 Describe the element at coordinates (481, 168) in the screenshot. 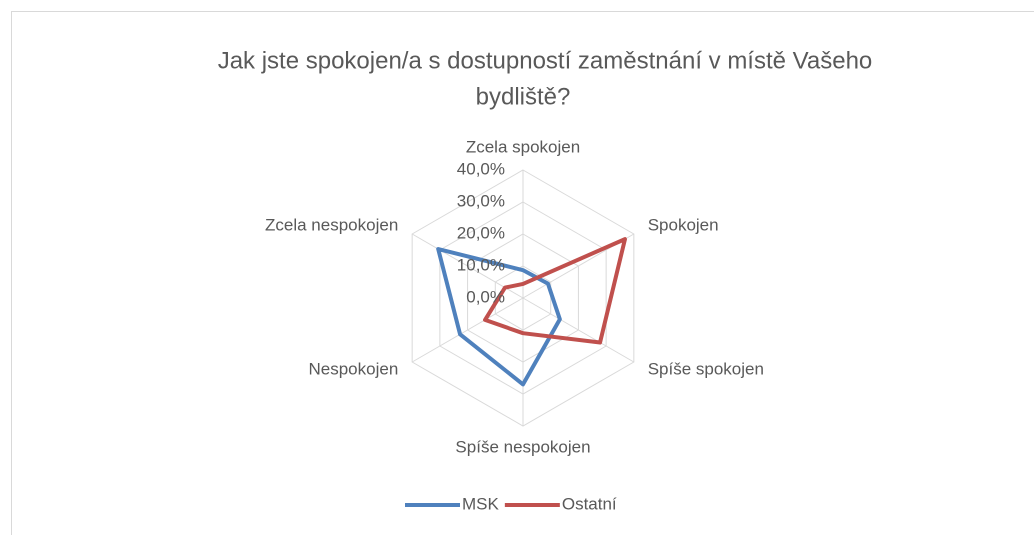

I see `axis-tick-label: 40,0%` at that location.